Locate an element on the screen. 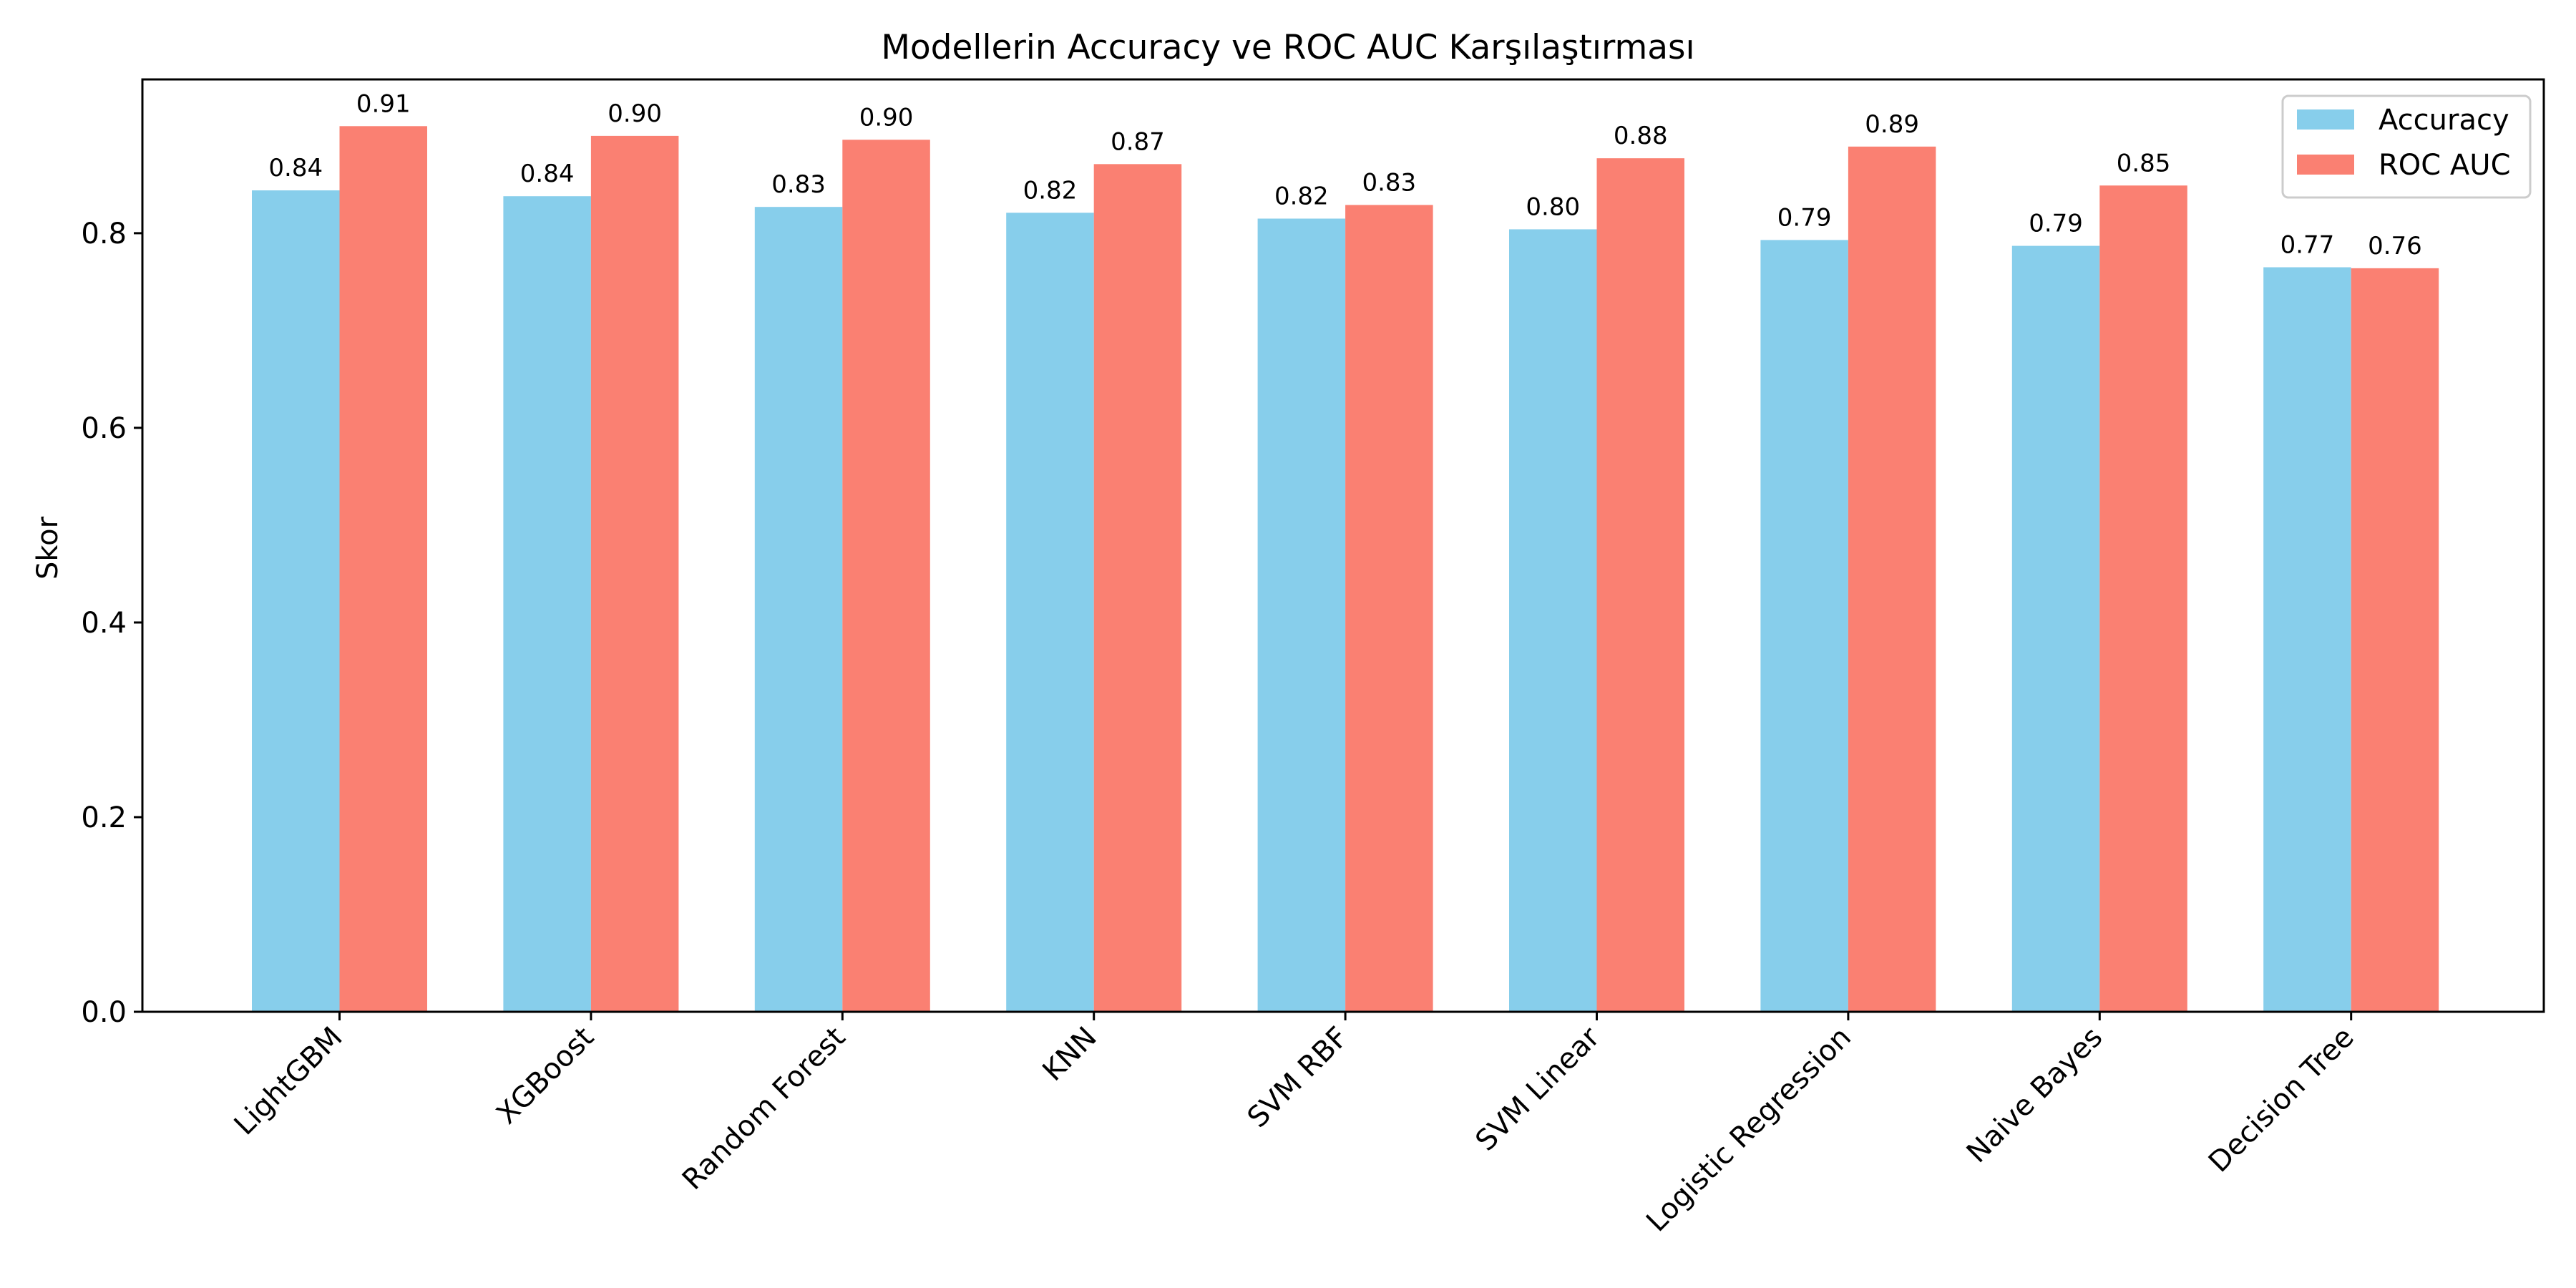  y-tick-label: 0.2 is located at coordinates (104, 817).